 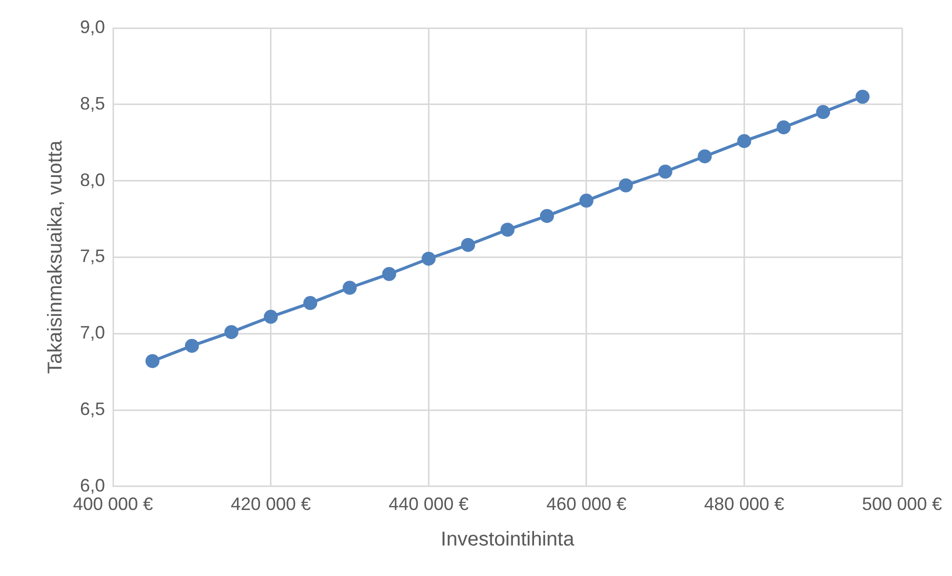 What do you see at coordinates (93, 332) in the screenshot?
I see `y-tick-label: 7,0` at bounding box center [93, 332].